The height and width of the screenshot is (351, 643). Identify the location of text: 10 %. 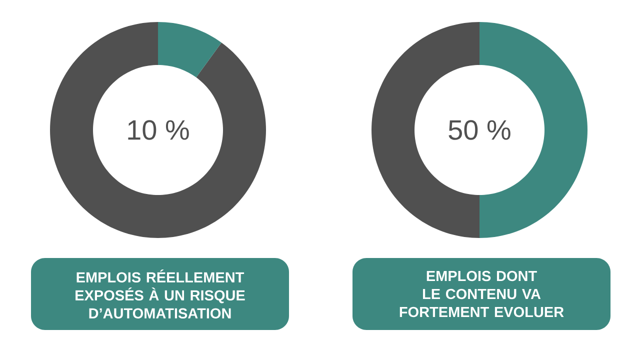
(158, 130).